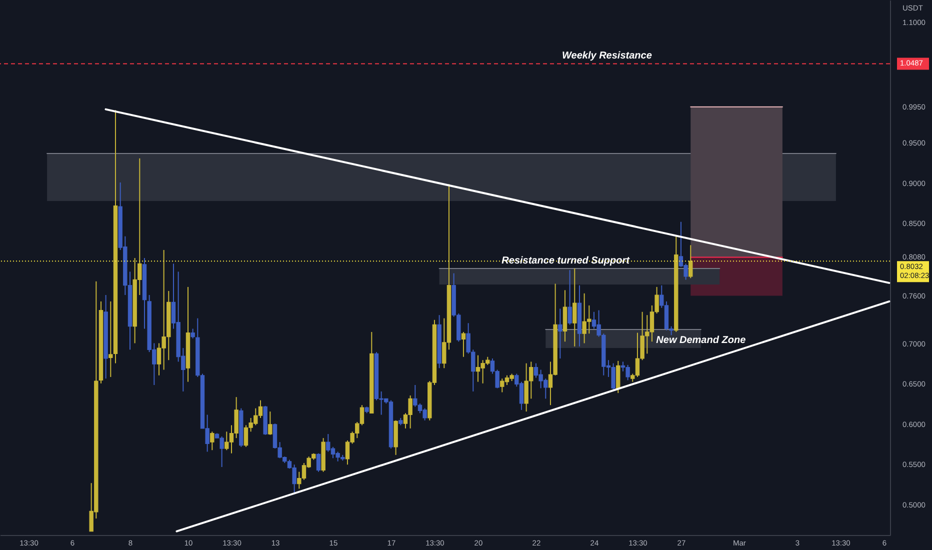 The width and height of the screenshot is (932, 550). What do you see at coordinates (566, 260) in the screenshot?
I see `annotation: Resistance turned Support` at bounding box center [566, 260].